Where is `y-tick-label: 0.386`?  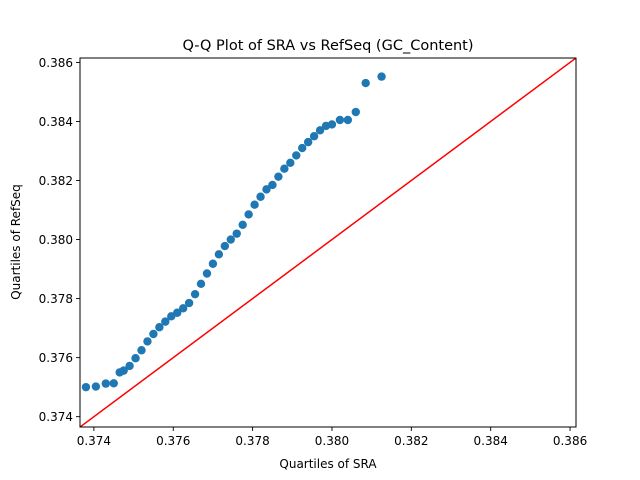
y-tick-label: 0.386 is located at coordinates (56, 63).